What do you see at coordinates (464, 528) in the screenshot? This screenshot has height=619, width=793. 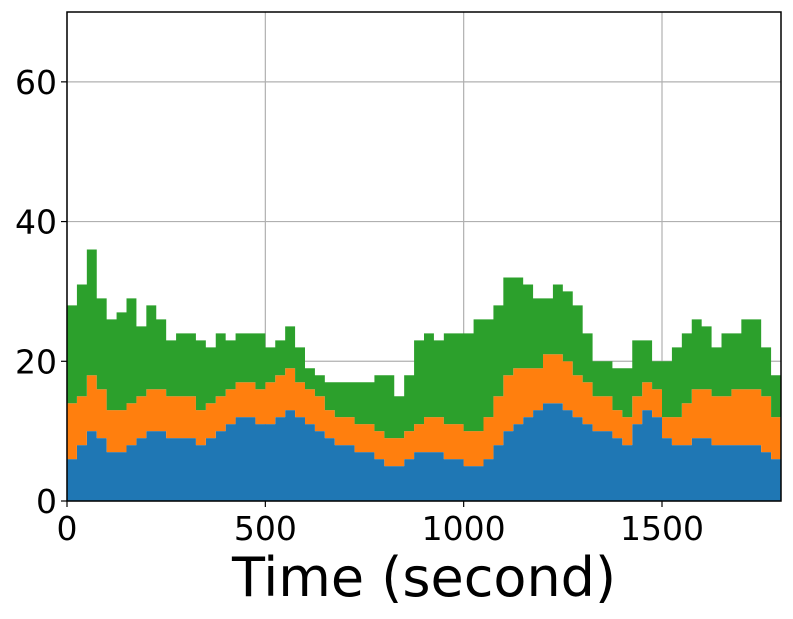 I see `x-tick-label: 1000` at bounding box center [464, 528].